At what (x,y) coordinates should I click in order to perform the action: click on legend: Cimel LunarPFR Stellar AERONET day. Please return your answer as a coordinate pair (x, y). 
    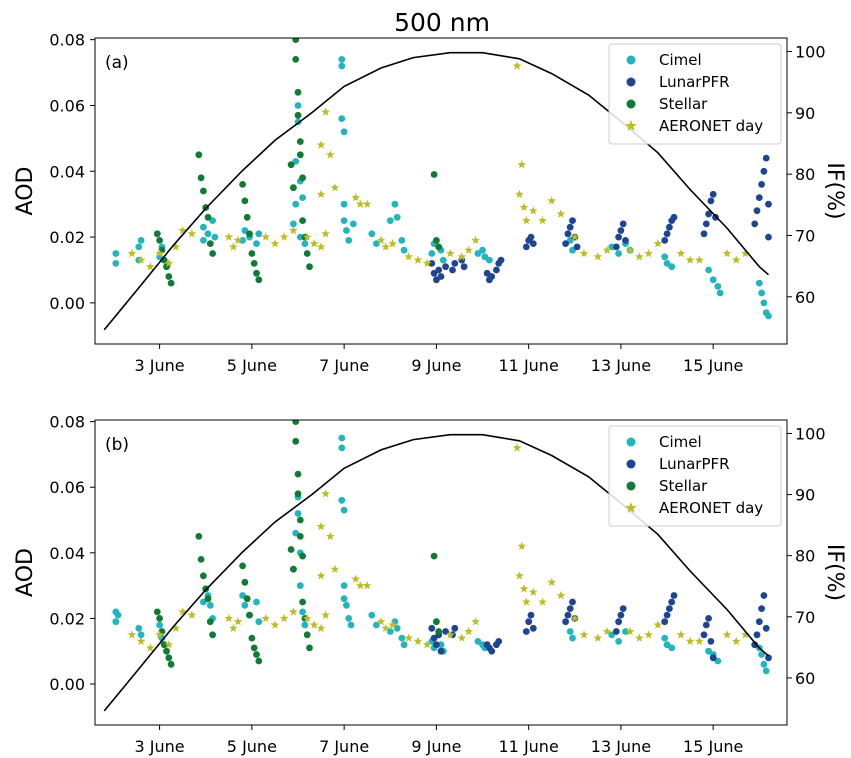
    Looking at the image, I should click on (695, 94).